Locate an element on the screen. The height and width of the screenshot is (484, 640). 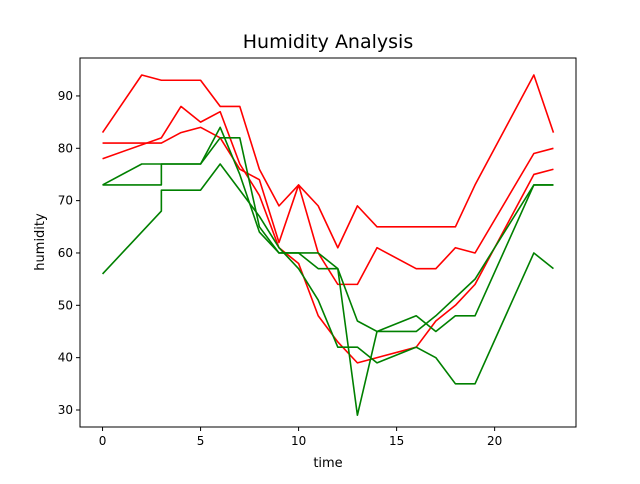
y-tick-label: 80 is located at coordinates (65, 148).